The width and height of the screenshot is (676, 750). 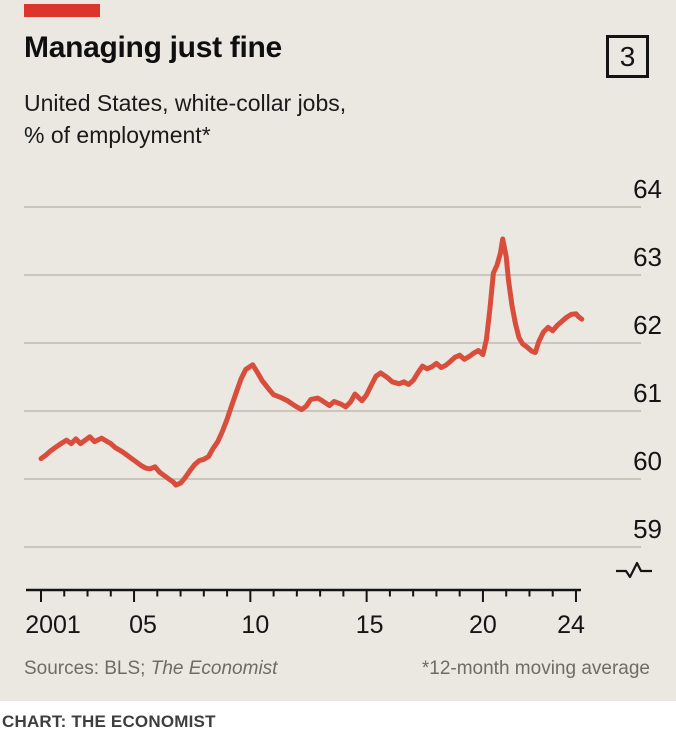 What do you see at coordinates (571, 625) in the screenshot?
I see `x-axis-label-2024: 24` at bounding box center [571, 625].